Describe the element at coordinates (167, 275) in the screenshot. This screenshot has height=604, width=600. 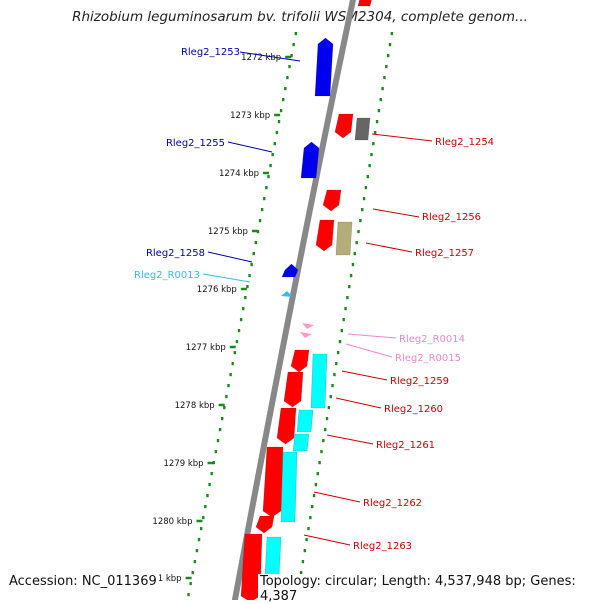
I see `gene-label-rleg2-r0013: Rleg2_R0013` at that location.